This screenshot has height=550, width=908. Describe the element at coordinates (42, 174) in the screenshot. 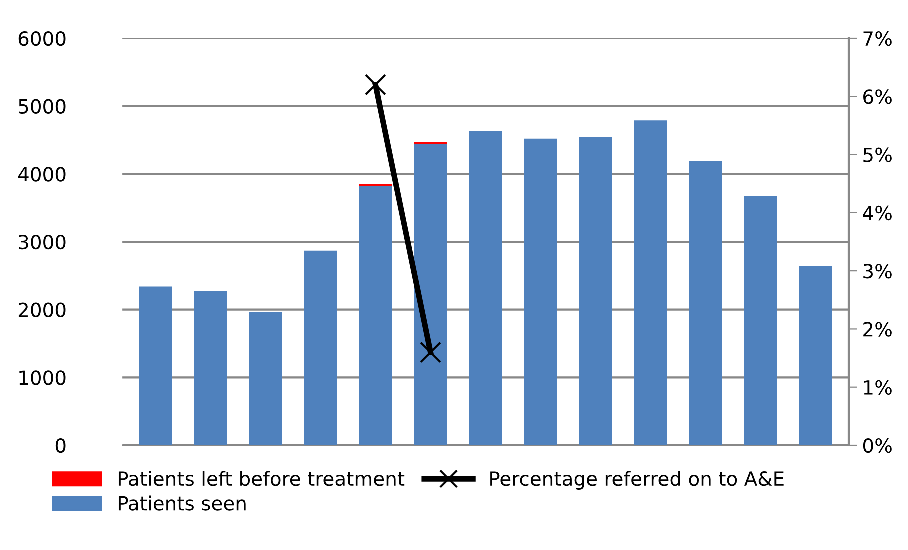

I see `y-tick-label: 4000` at that location.